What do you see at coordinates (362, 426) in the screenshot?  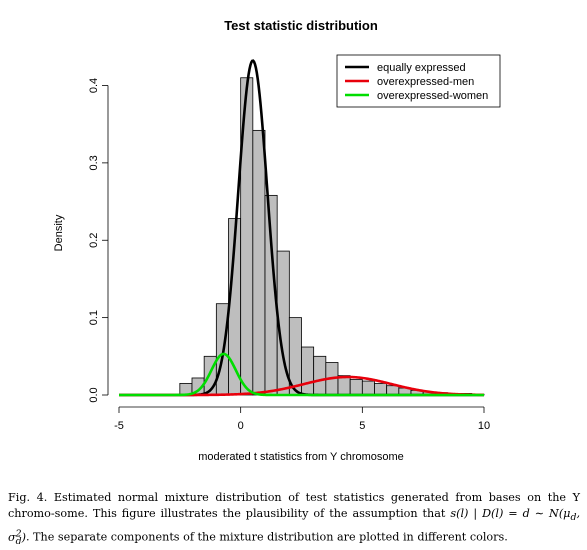 I see `x-tick-label: 5` at bounding box center [362, 426].